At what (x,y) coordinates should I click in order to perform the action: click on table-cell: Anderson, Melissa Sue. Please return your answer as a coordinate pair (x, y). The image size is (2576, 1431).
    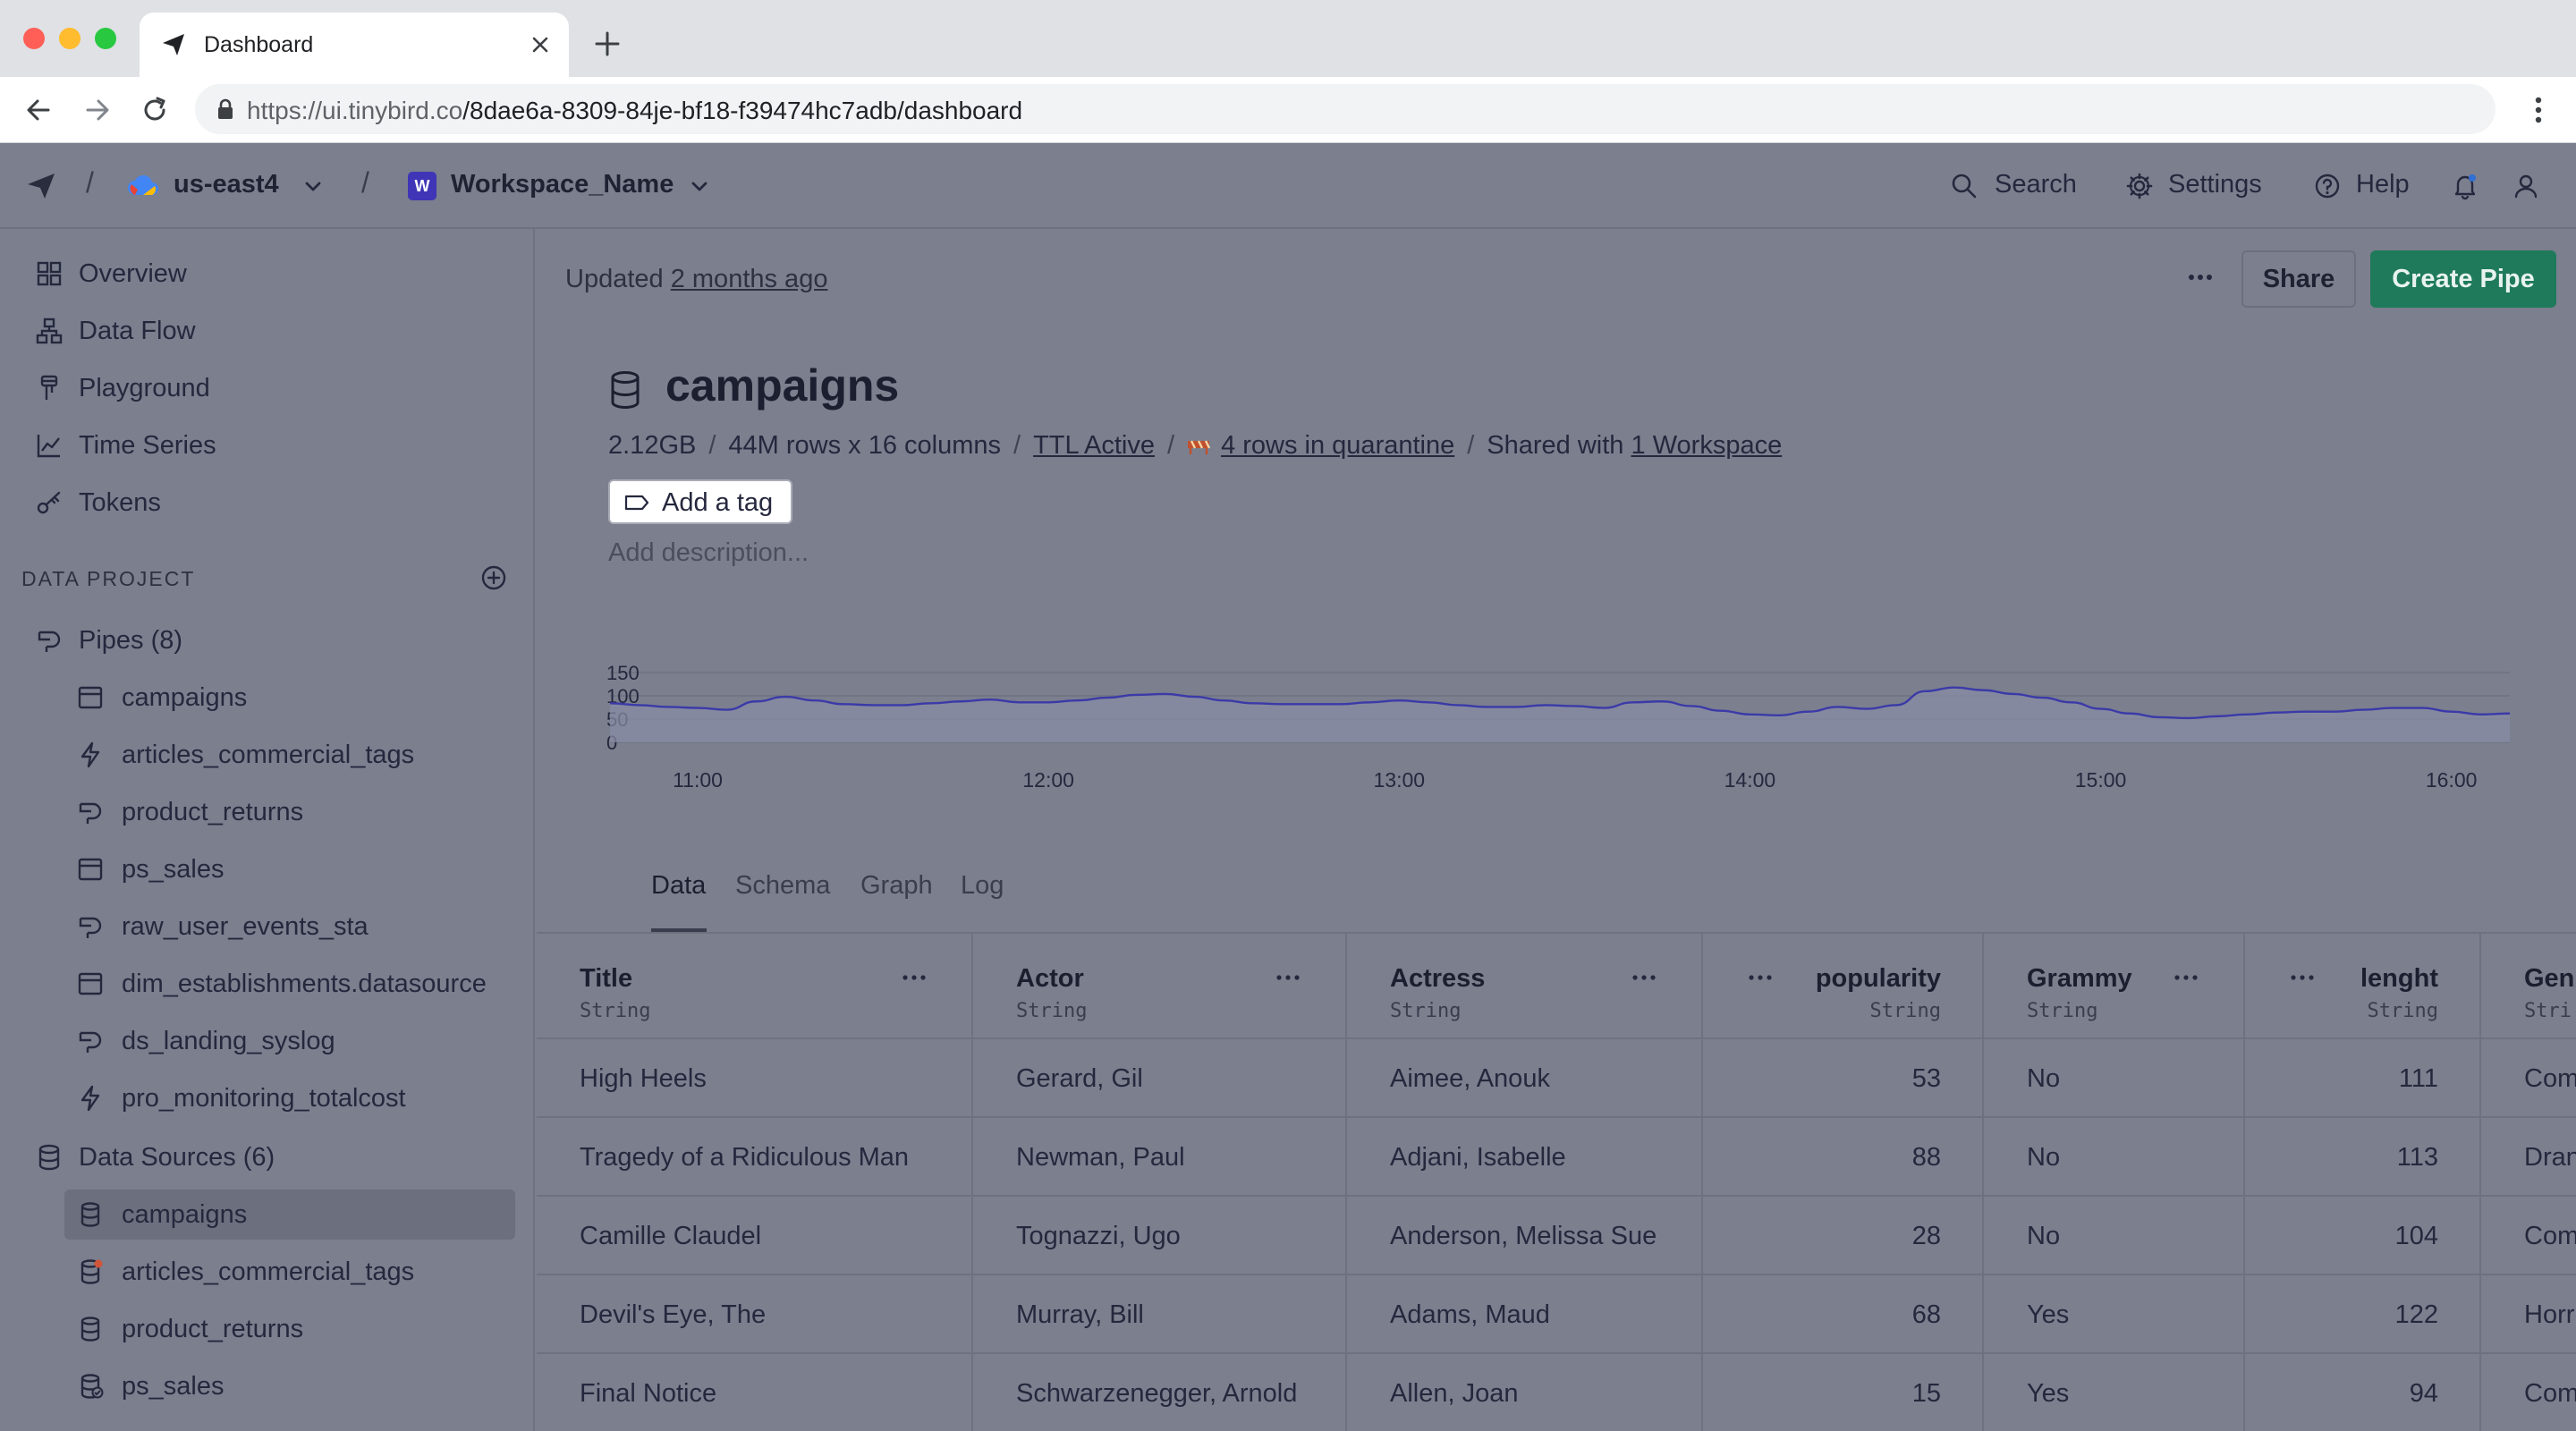
    Looking at the image, I should click on (1523, 1236).